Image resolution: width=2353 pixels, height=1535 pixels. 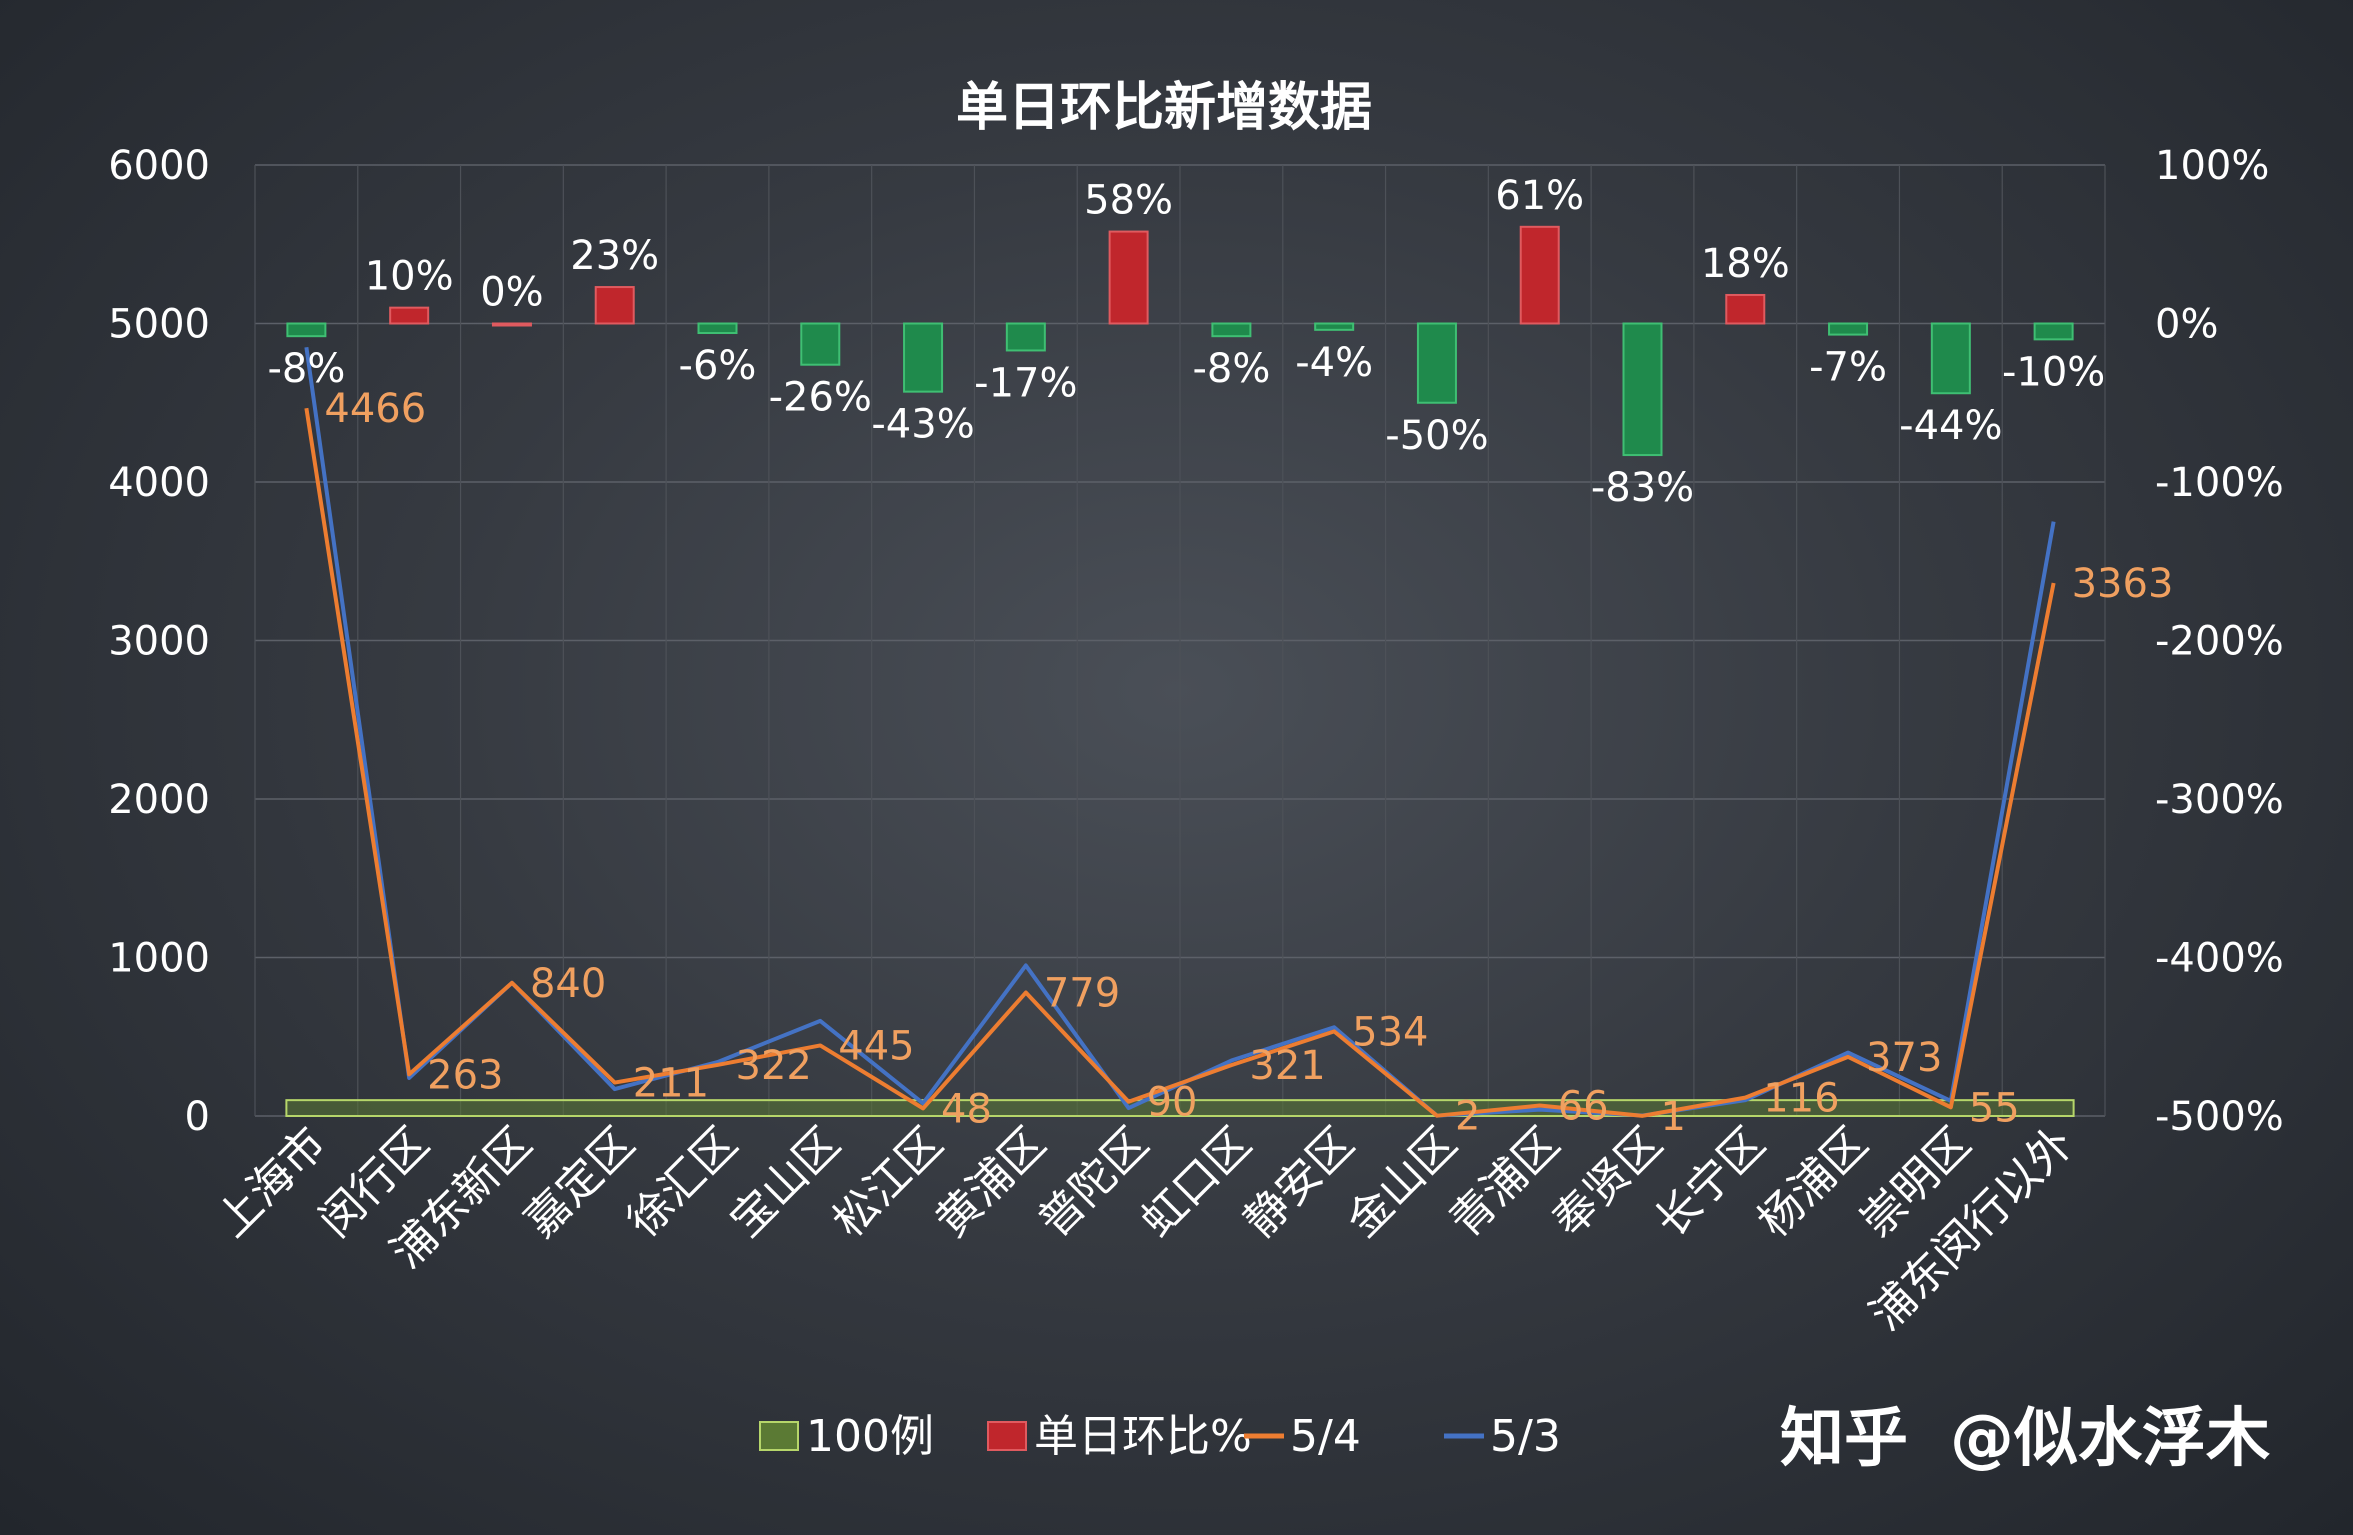 I want to click on left-tick-label: 4000, so click(x=159, y=483).